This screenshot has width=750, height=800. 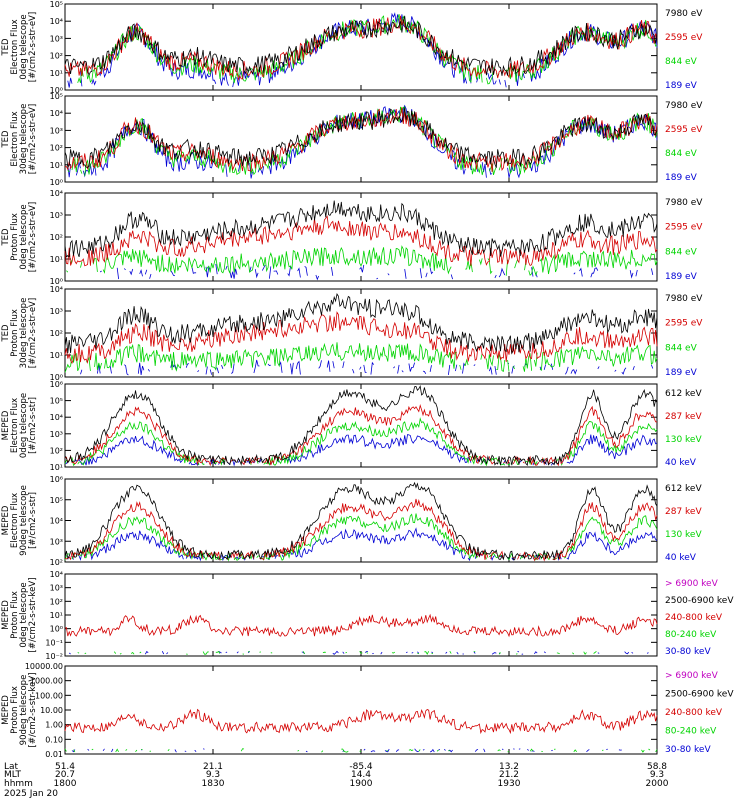 What do you see at coordinates (24, 333) in the screenshot?
I see `y-axis-label: 30deg telescope` at bounding box center [24, 333].